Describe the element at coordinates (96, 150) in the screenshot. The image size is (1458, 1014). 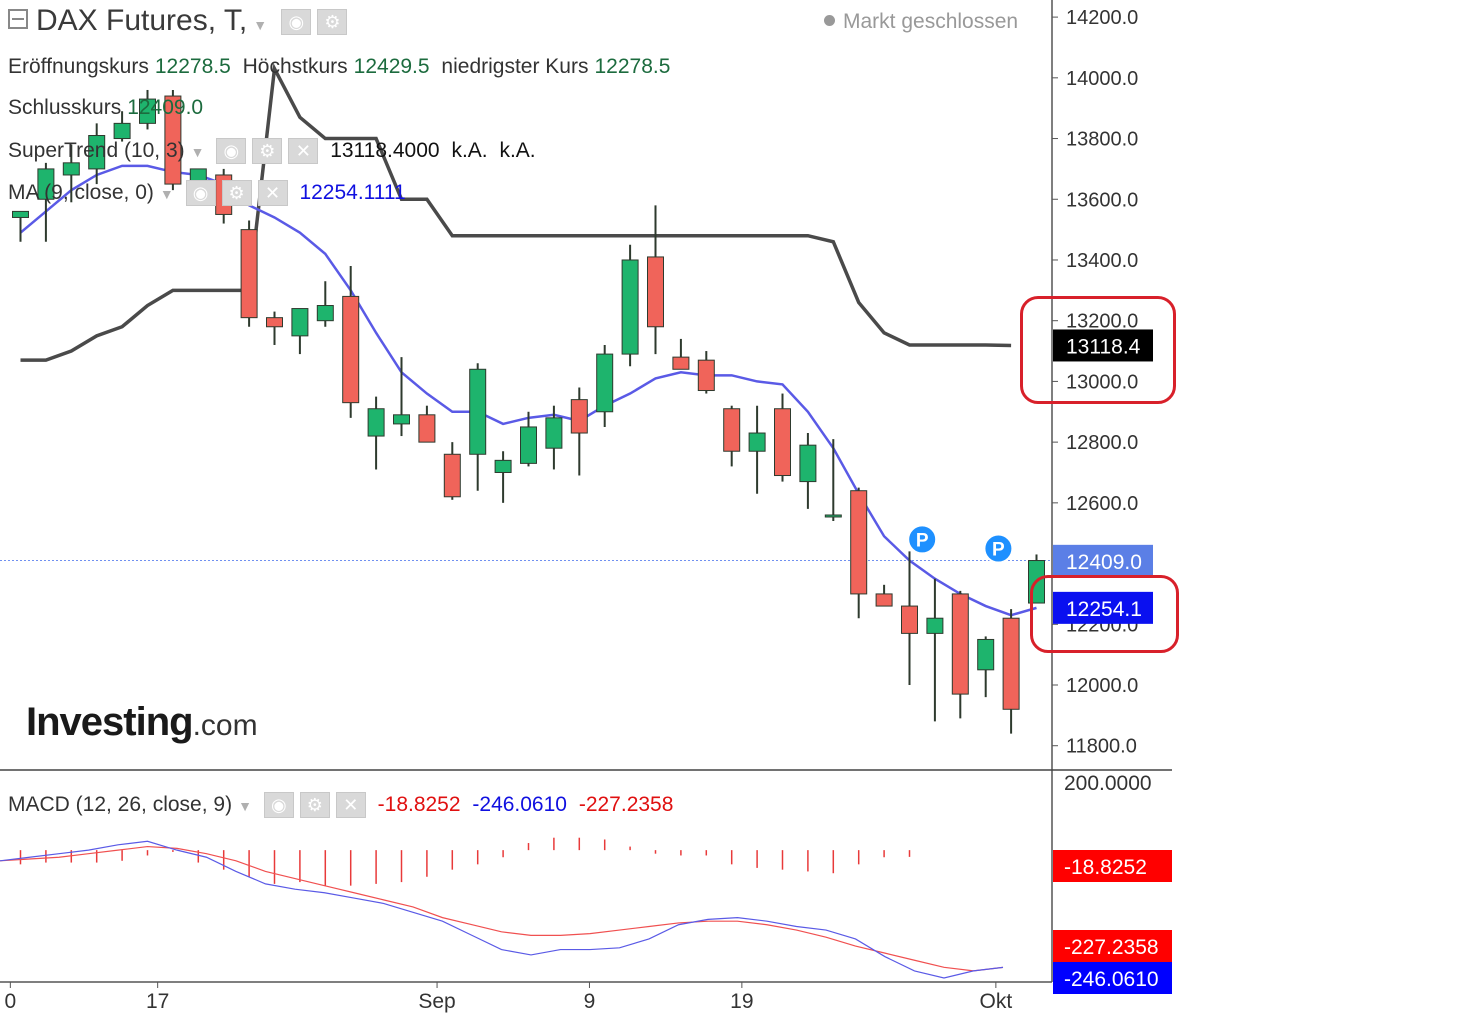
I see `supertrend-label: SuperTrend (10, 3)` at that location.